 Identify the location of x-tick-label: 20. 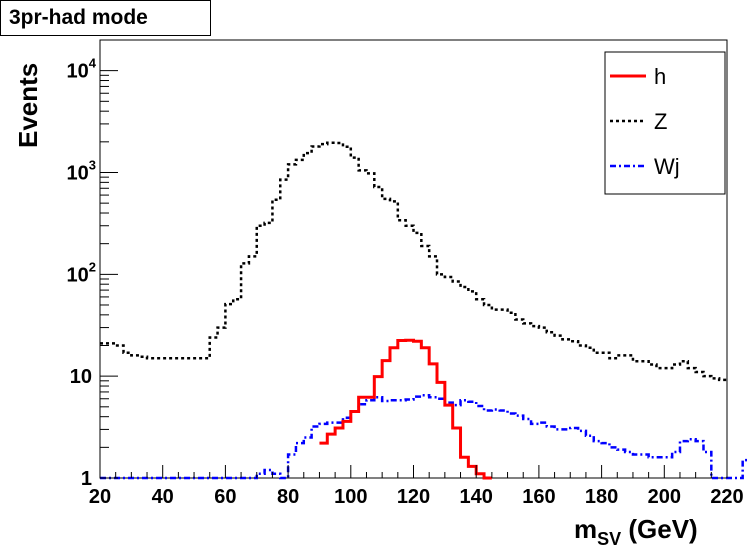
(100, 497).